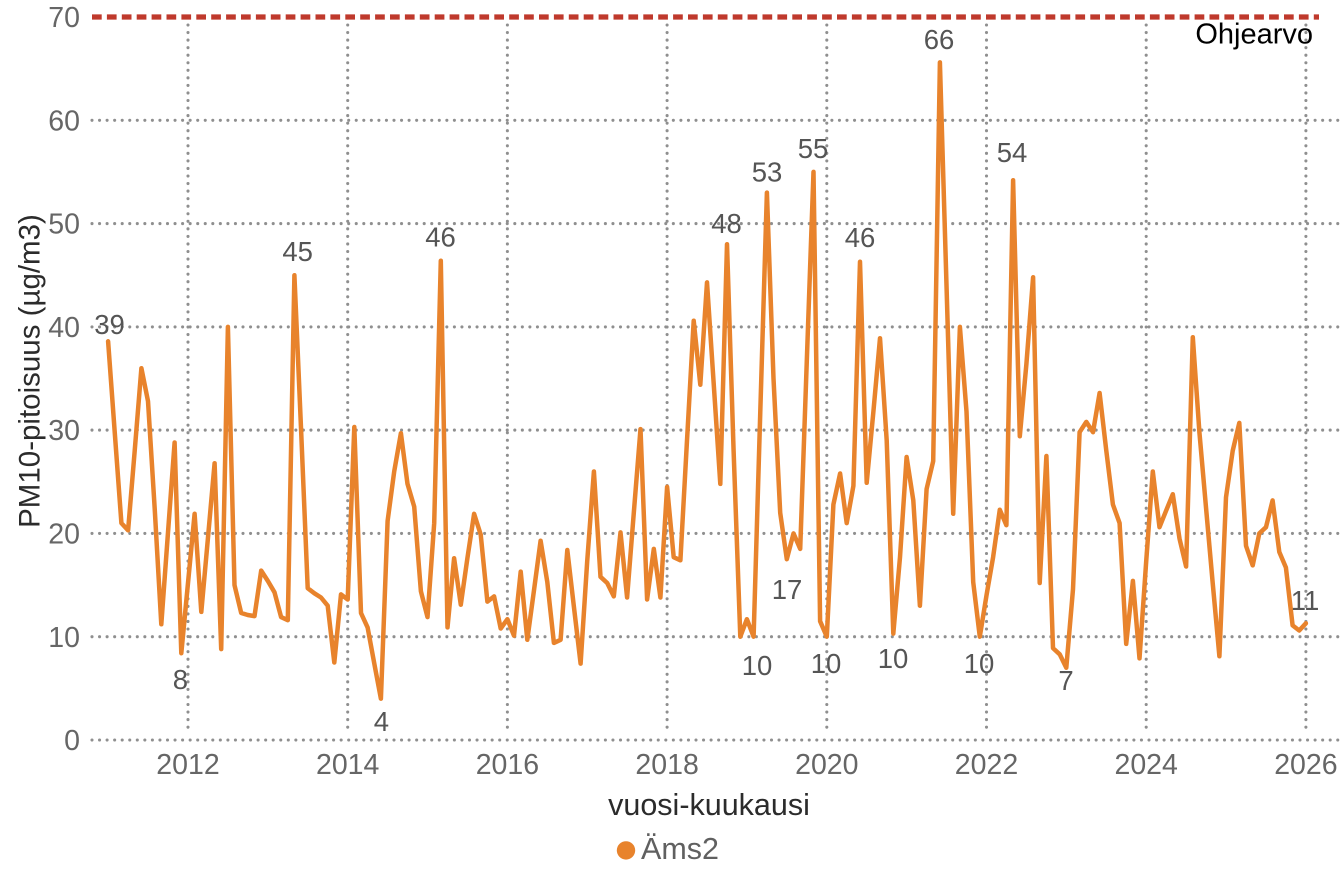  Describe the element at coordinates (787, 589) in the screenshot. I see `svg-text: 17` at that location.